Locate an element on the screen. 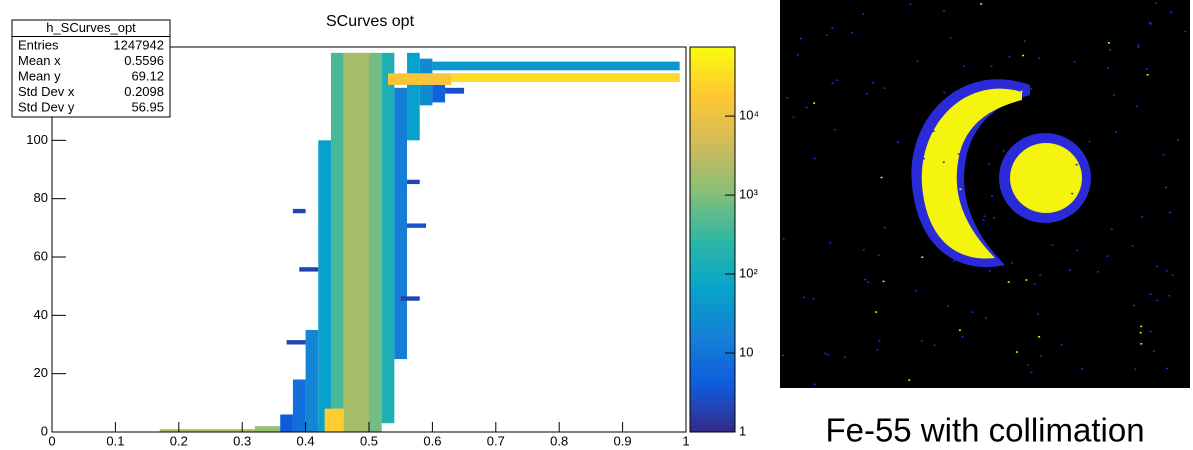 The height and width of the screenshot is (450, 1193). y-tick-label: 60 is located at coordinates (41, 255).